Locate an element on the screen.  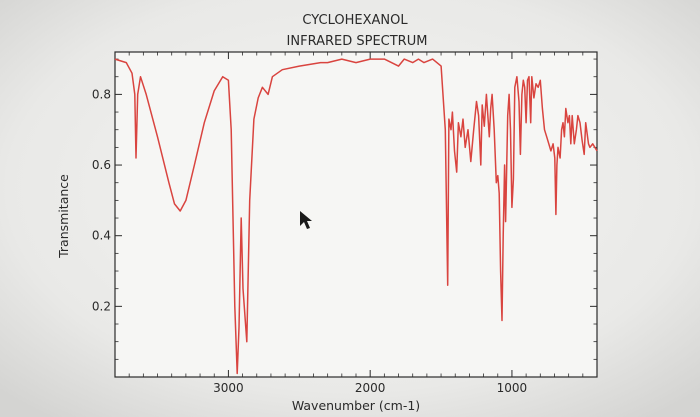
x-tick-label: 2000 is located at coordinates (370, 388).